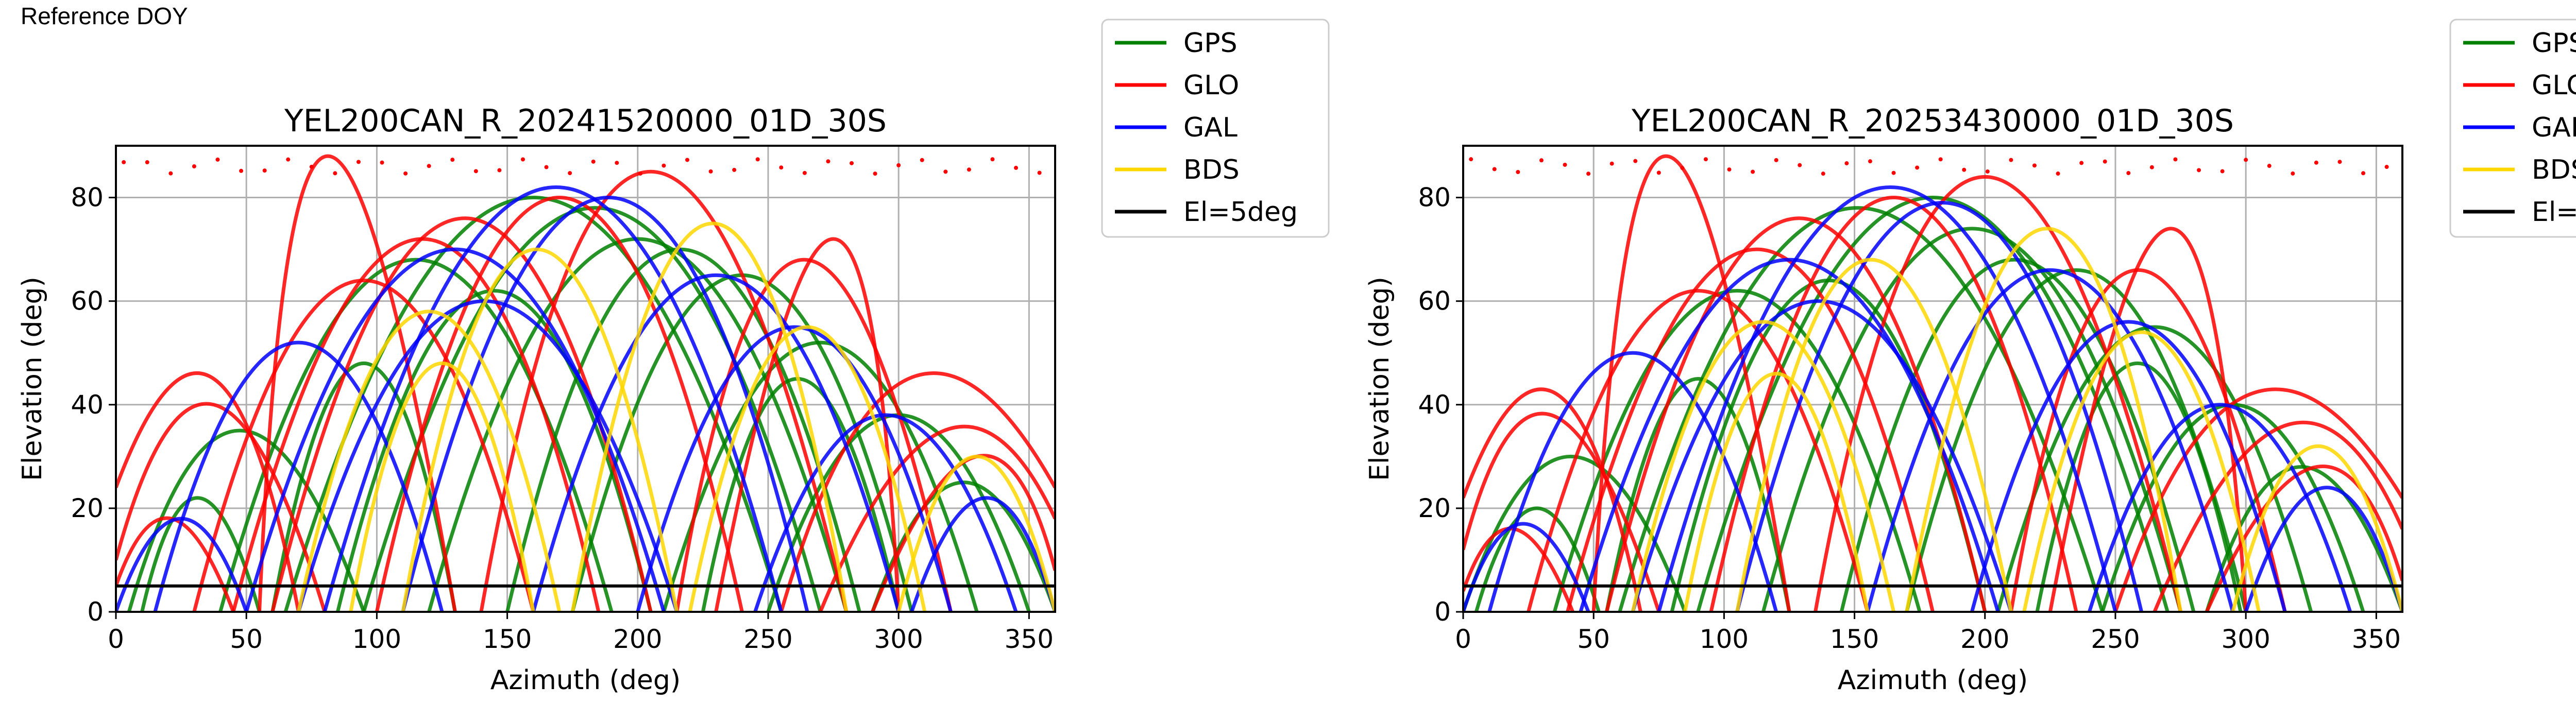 This screenshot has height=720, width=2576. Describe the element at coordinates (246, 639) in the screenshot. I see `x-tick-label: 50` at that location.